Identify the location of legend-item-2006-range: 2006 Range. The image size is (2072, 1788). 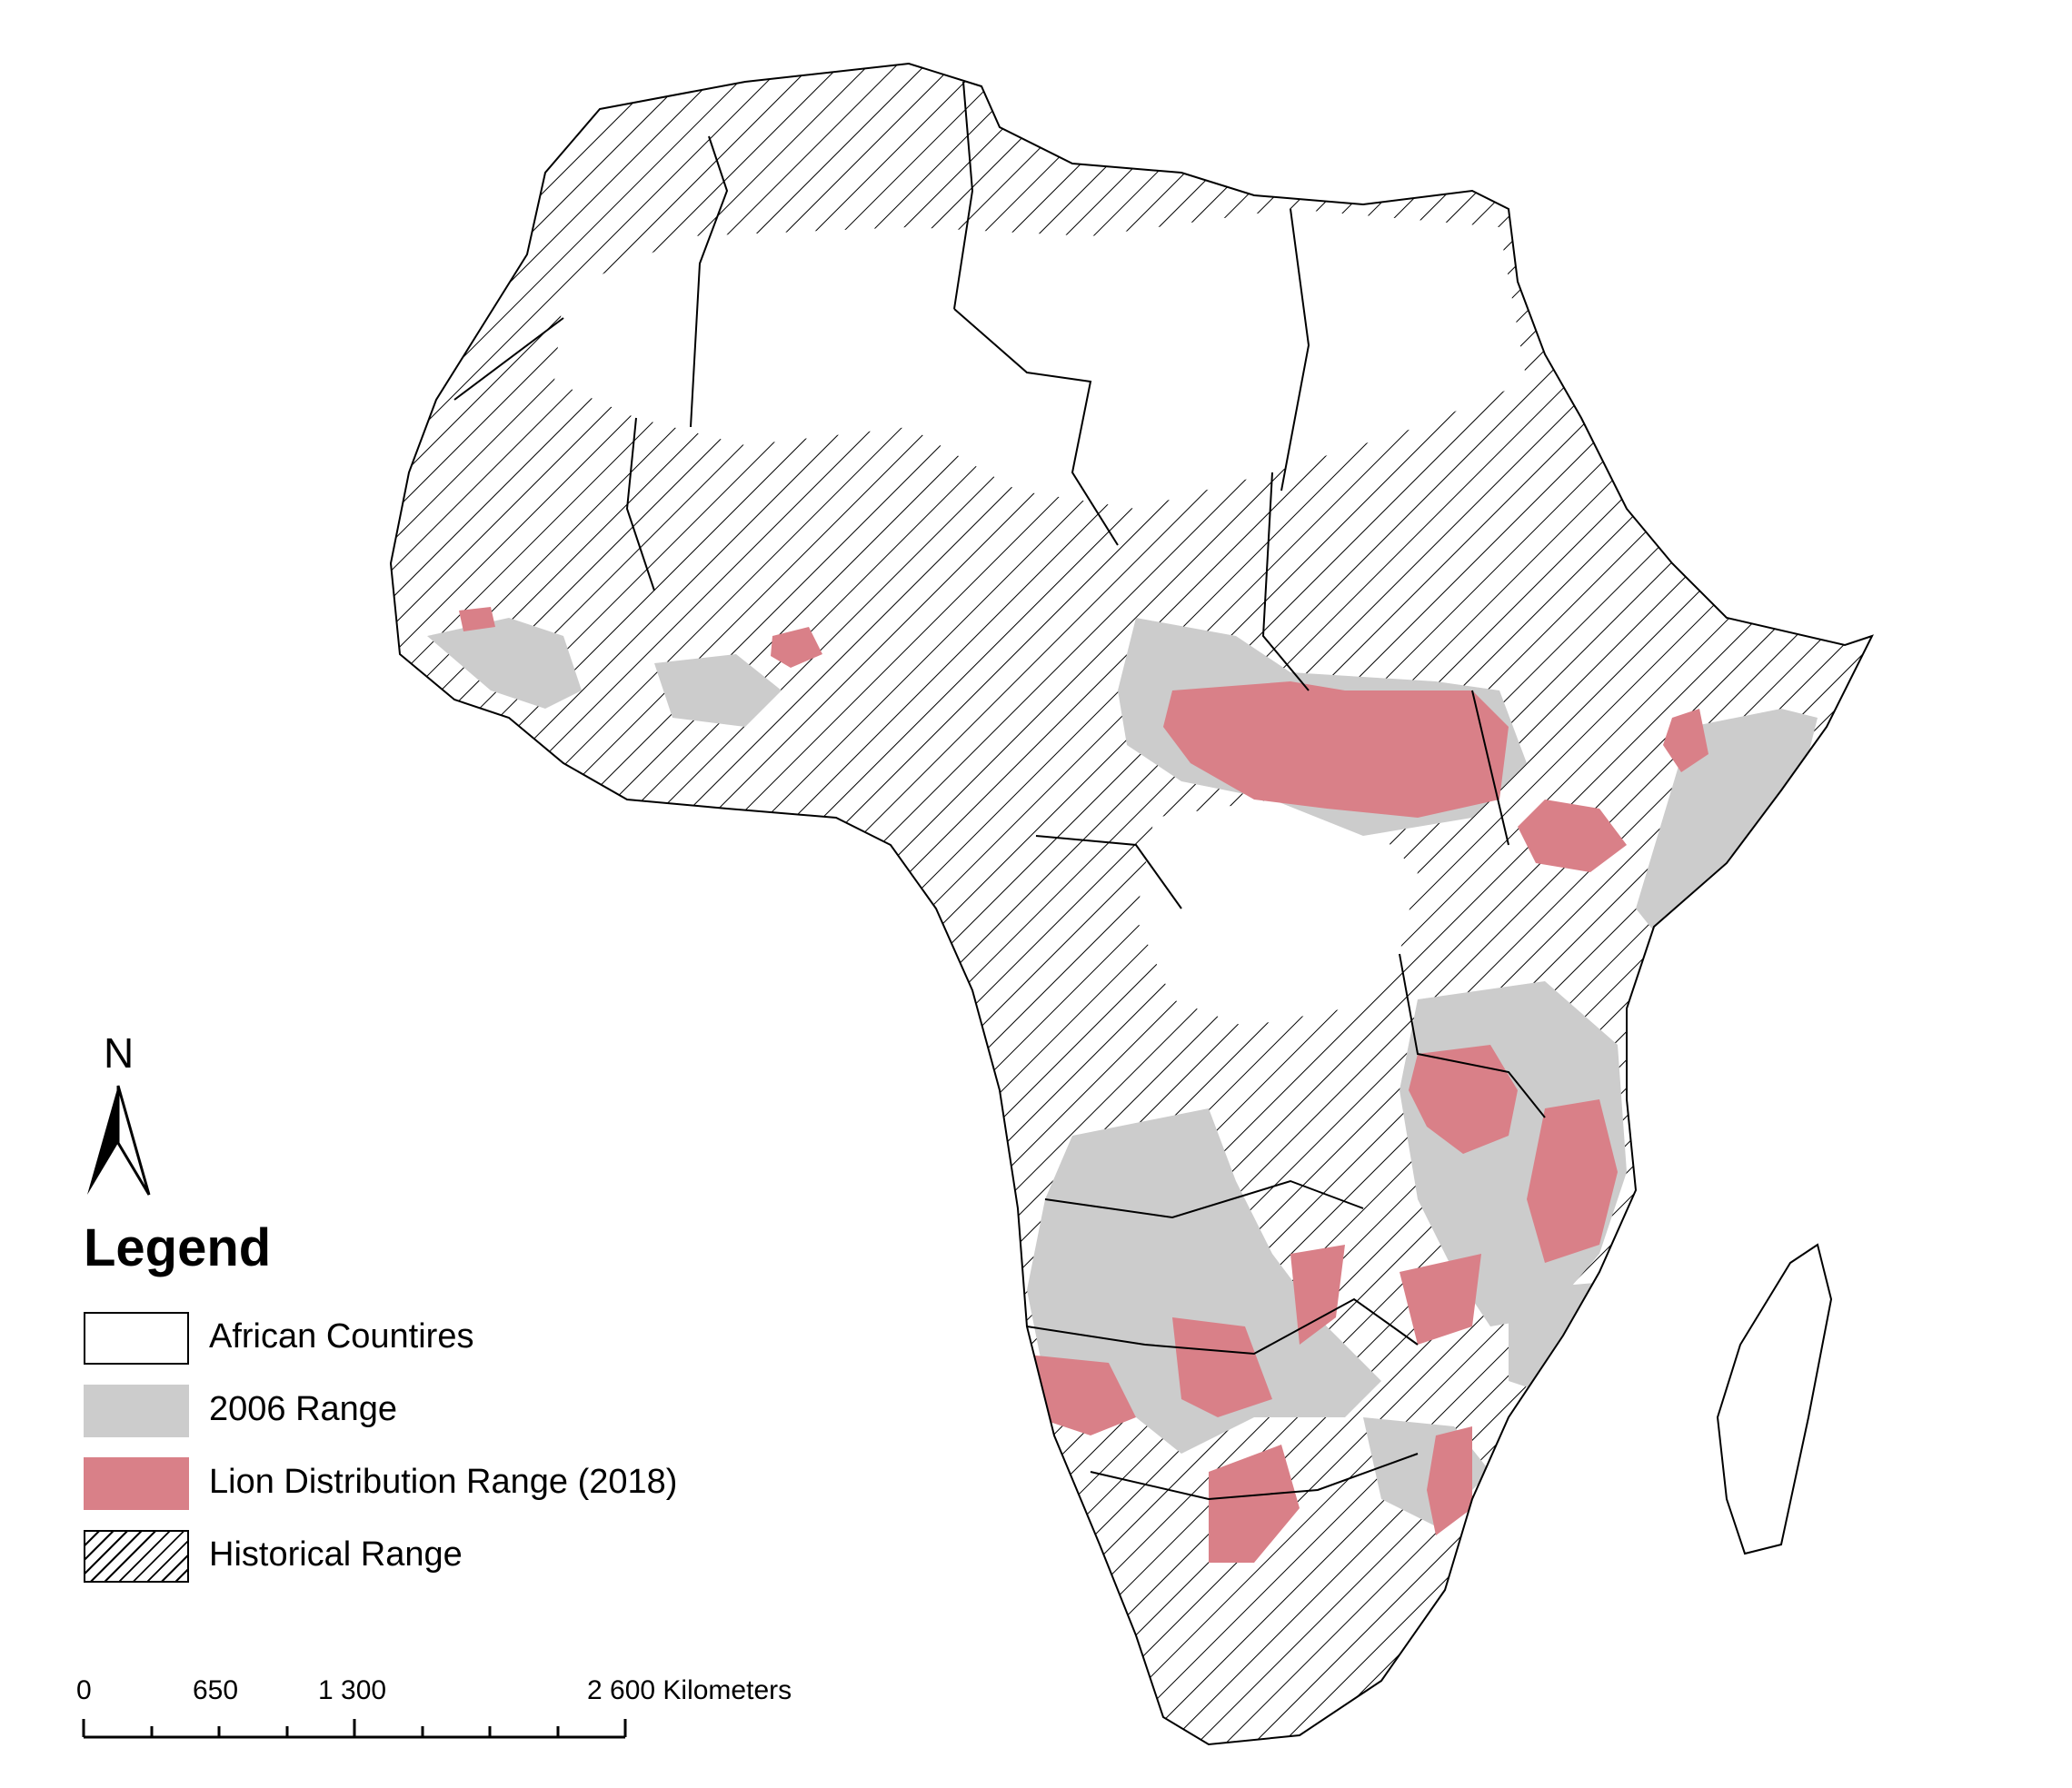
(447, 1412).